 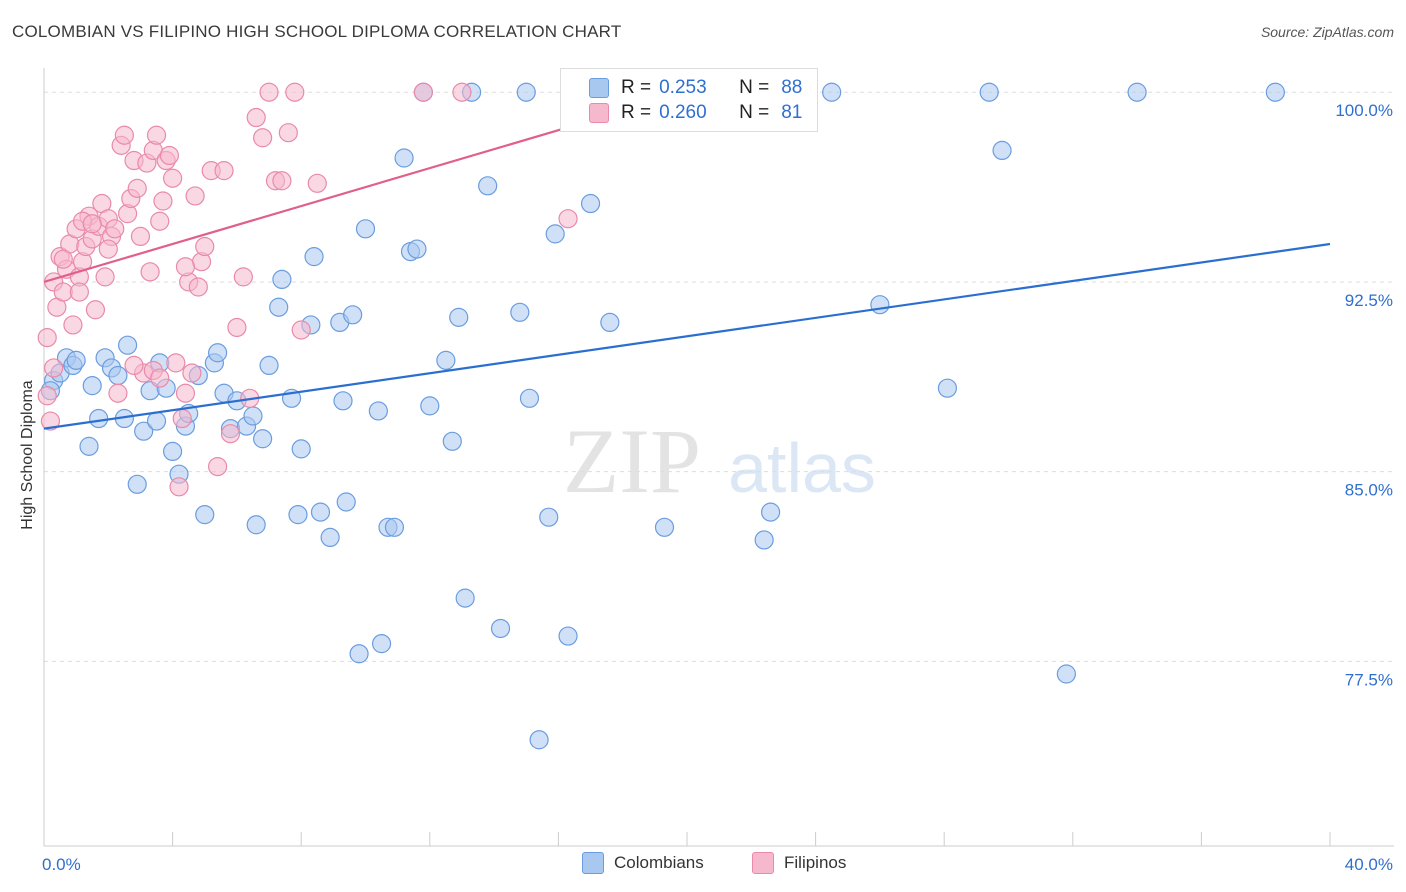 I want to click on legend-r-value: 0.260, so click(x=683, y=112).